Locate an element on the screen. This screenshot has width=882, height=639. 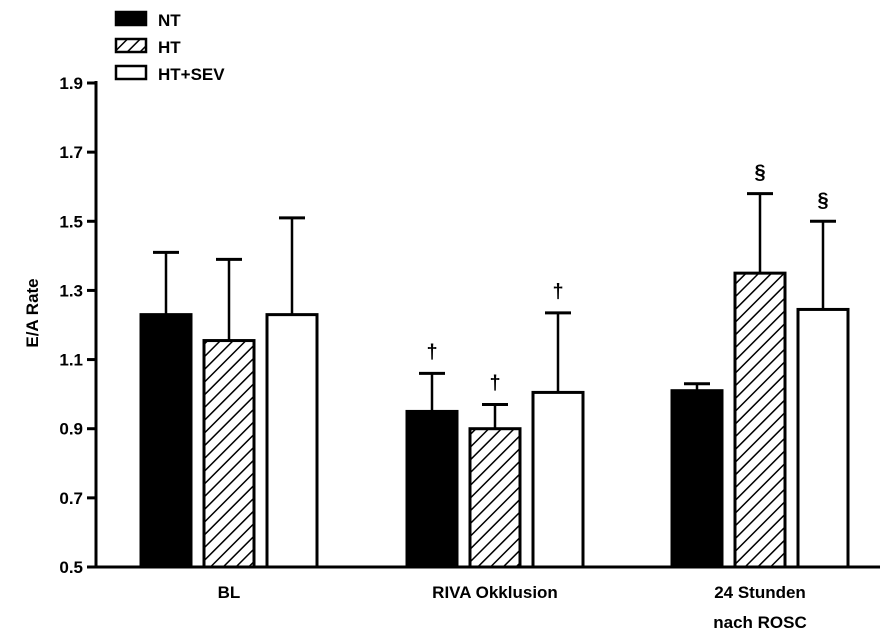
x-axis: BL RIVA Okklusion 24 Stunden nach ROSC is located at coordinates (488, 598).